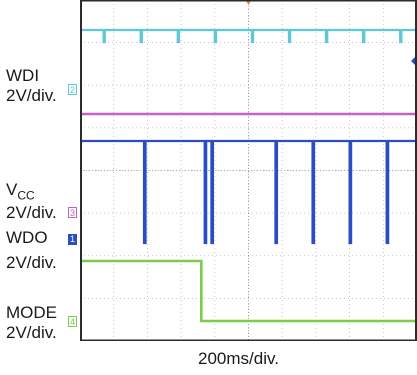  Describe the element at coordinates (31, 332) in the screenshot. I see `mode-scale-label: 2V/div.` at that location.